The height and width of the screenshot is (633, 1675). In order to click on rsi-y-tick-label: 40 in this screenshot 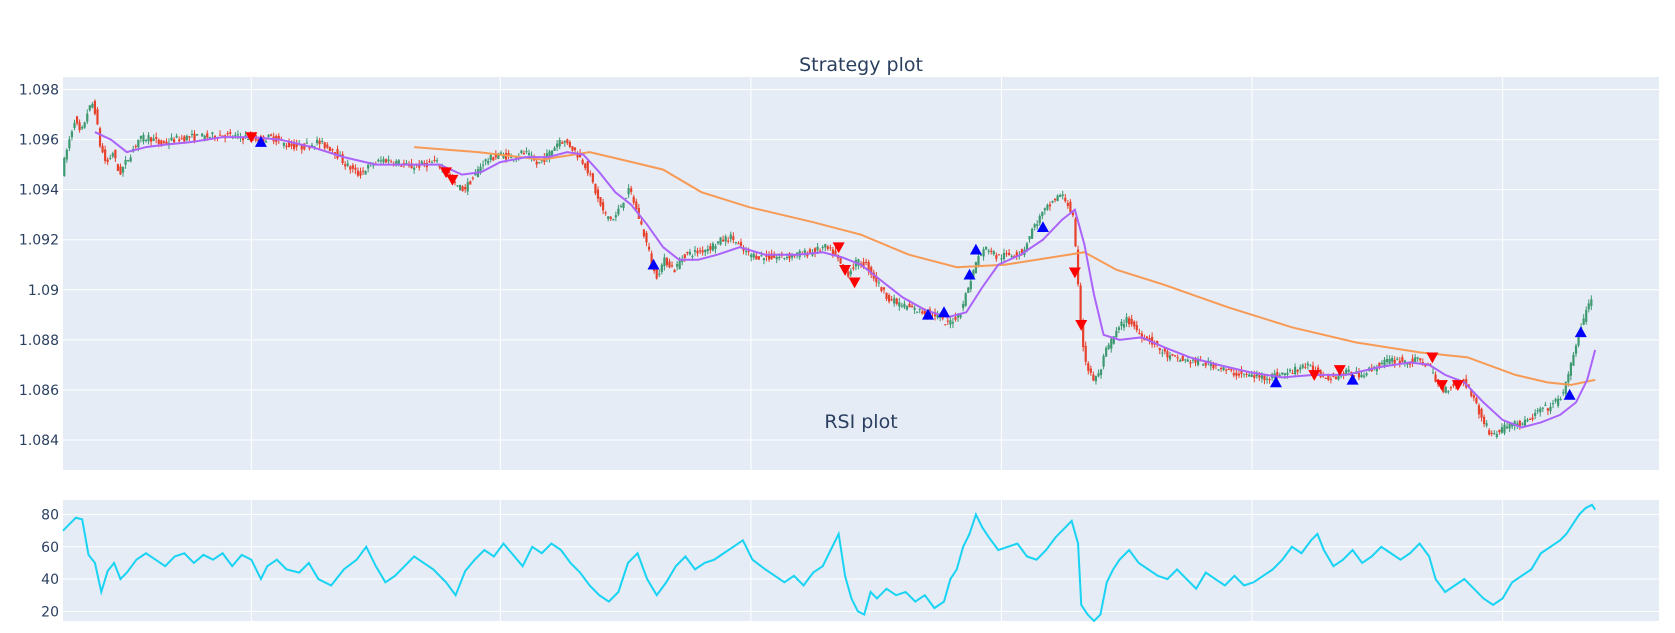, I will do `click(50, 580)`.